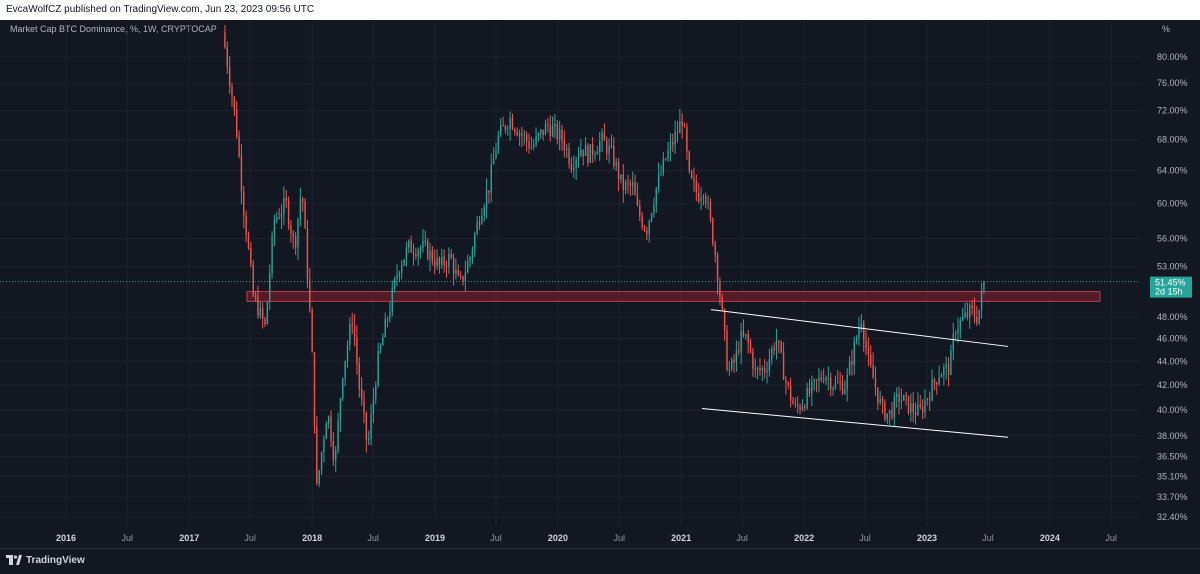 The width and height of the screenshot is (1200, 574). What do you see at coordinates (1172, 361) in the screenshot?
I see `y-tick-label: 44.00%` at bounding box center [1172, 361].